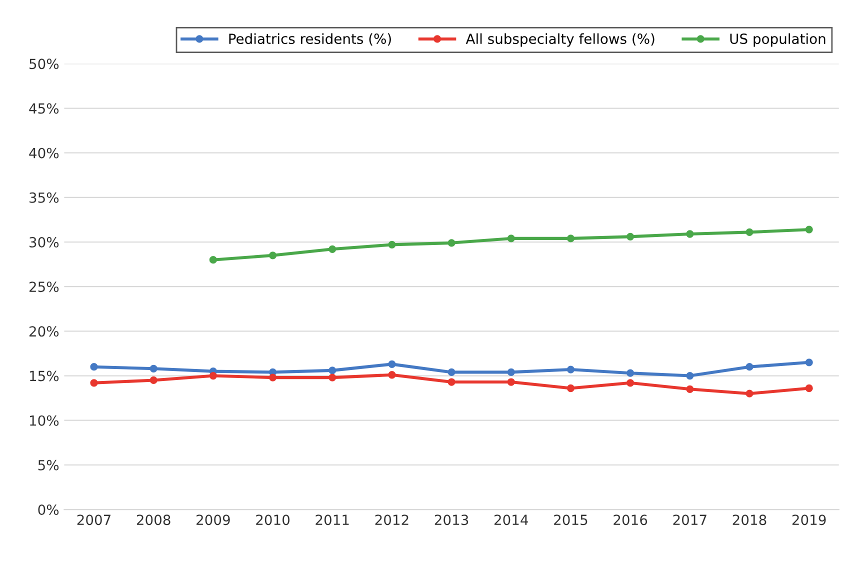 The width and height of the screenshot is (856, 579). Describe the element at coordinates (451, 520) in the screenshot. I see `x-tick-label: 2013` at that location.